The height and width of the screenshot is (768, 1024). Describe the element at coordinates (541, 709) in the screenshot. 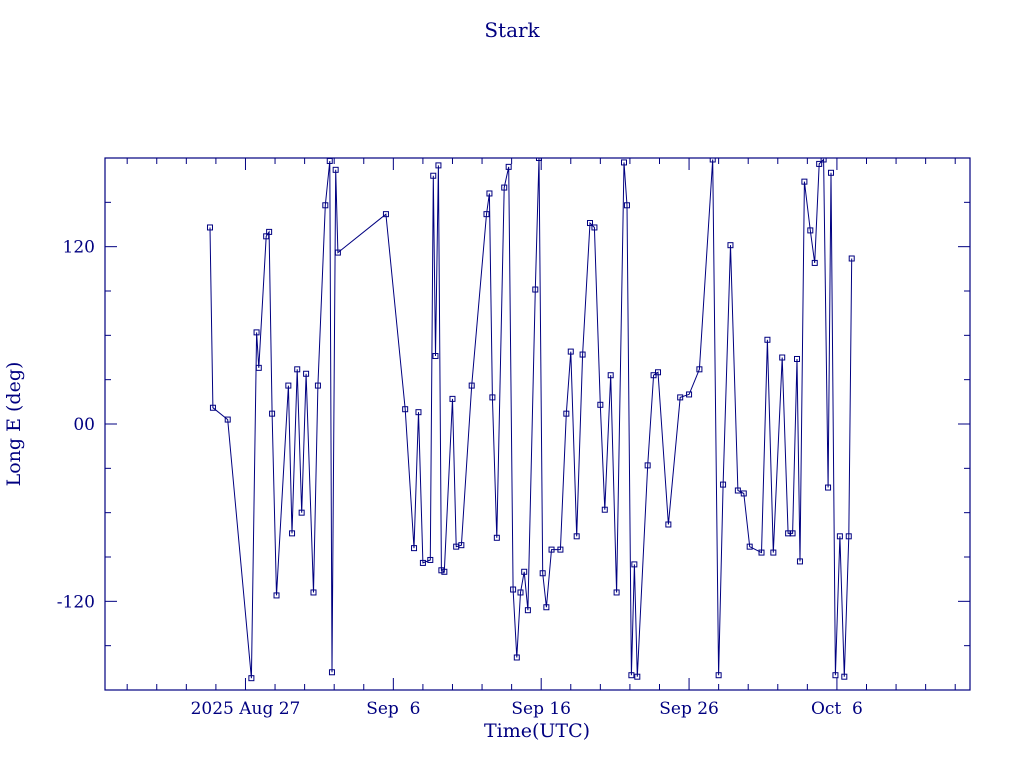

I see `x-tick-label: Sep 16` at that location.